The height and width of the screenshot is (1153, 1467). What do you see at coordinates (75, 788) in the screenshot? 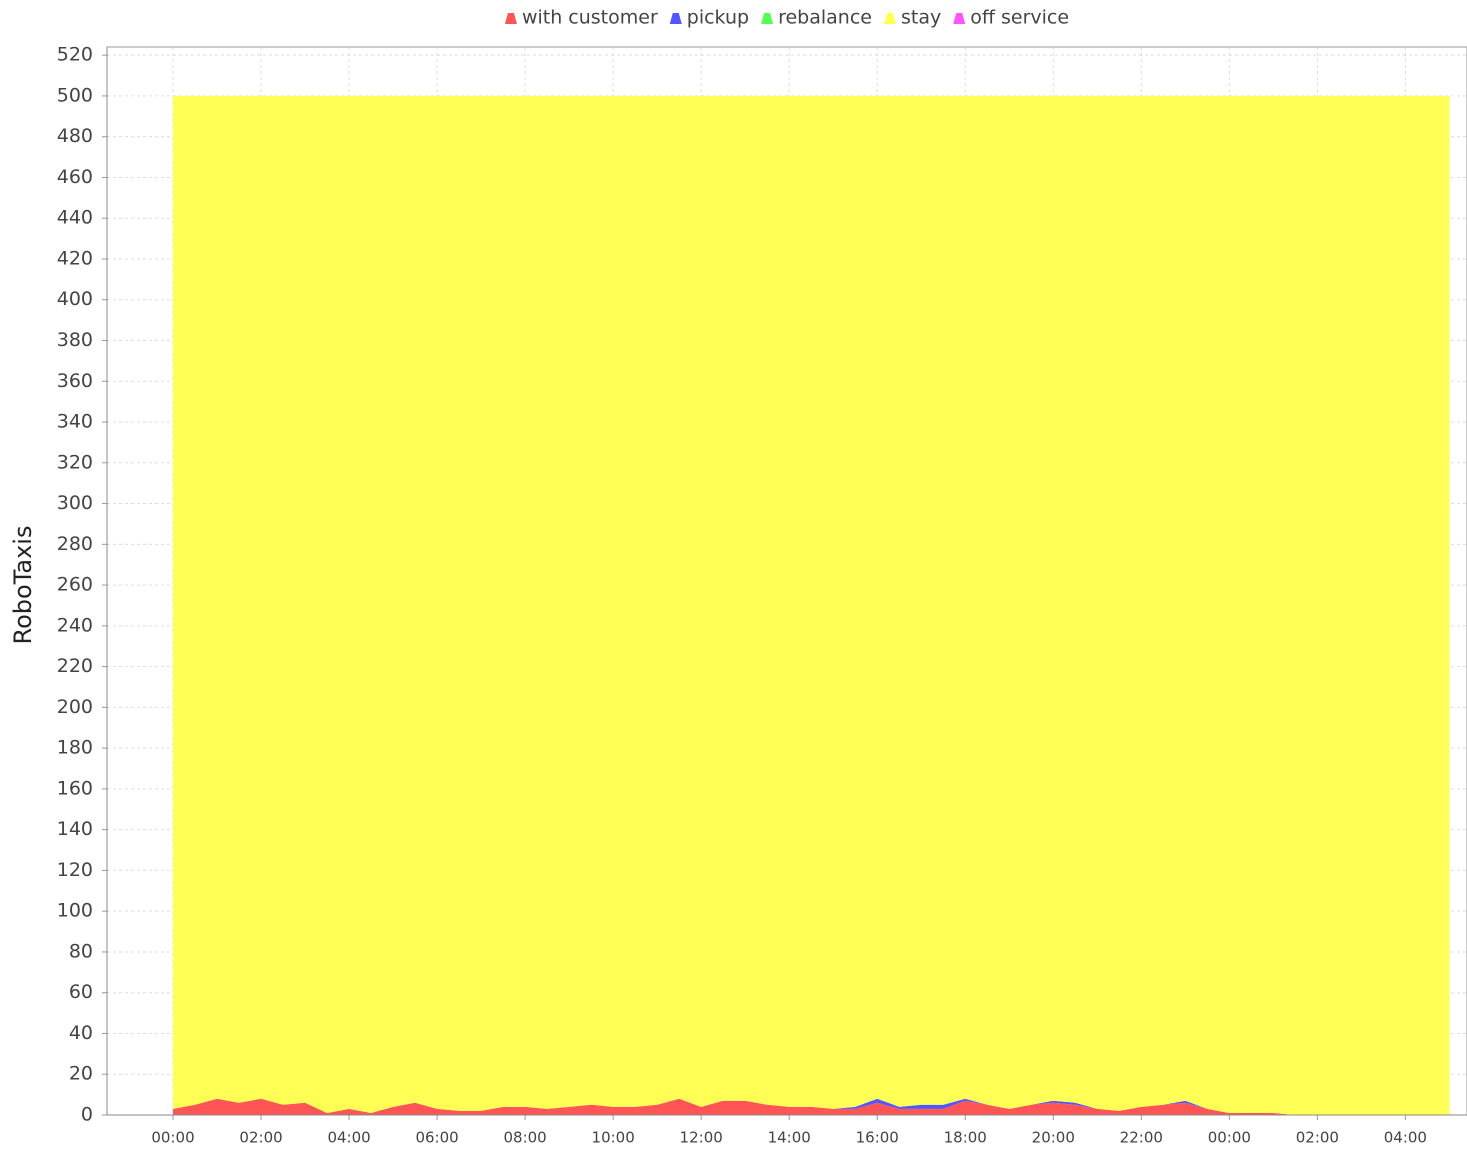
I see `y-tick-label: 160` at bounding box center [75, 788].